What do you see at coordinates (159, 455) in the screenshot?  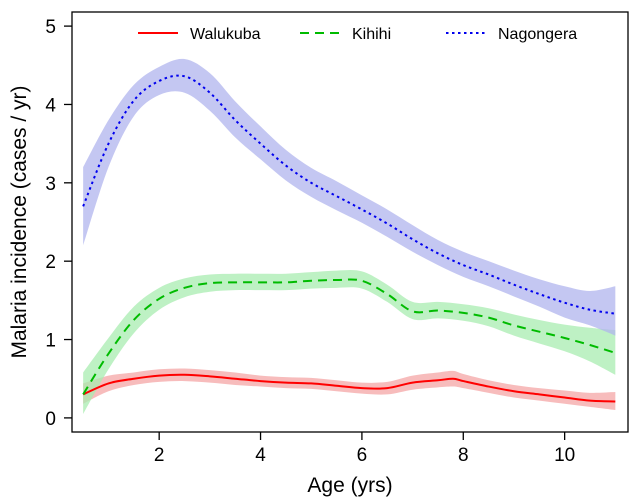 I see `x-tick-label: 2` at bounding box center [159, 455].